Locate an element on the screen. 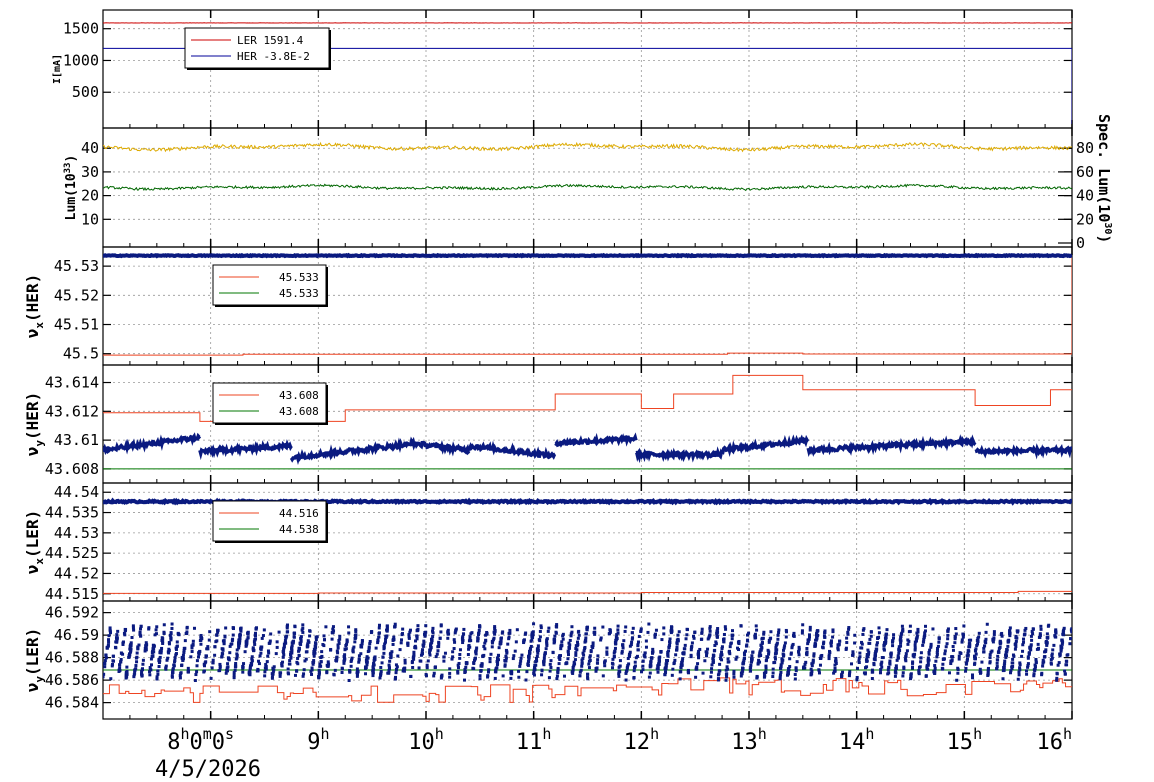  y-tick-label: 1500 is located at coordinates (81, 29).